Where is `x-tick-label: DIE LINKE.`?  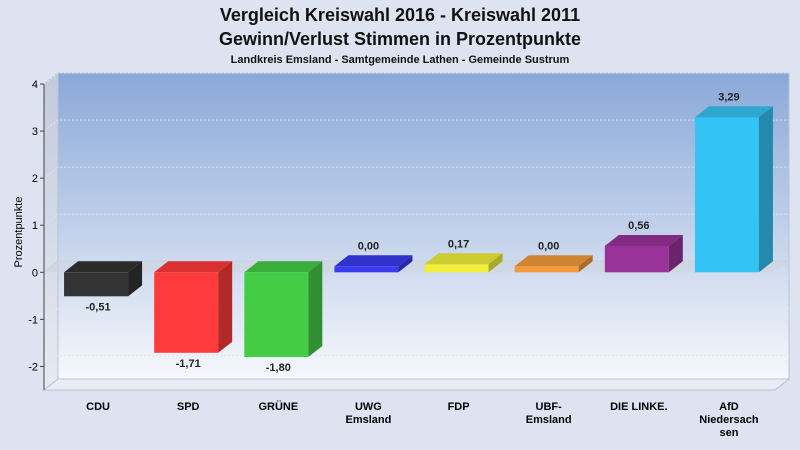 x-tick-label: DIE LINKE. is located at coordinates (638, 407).